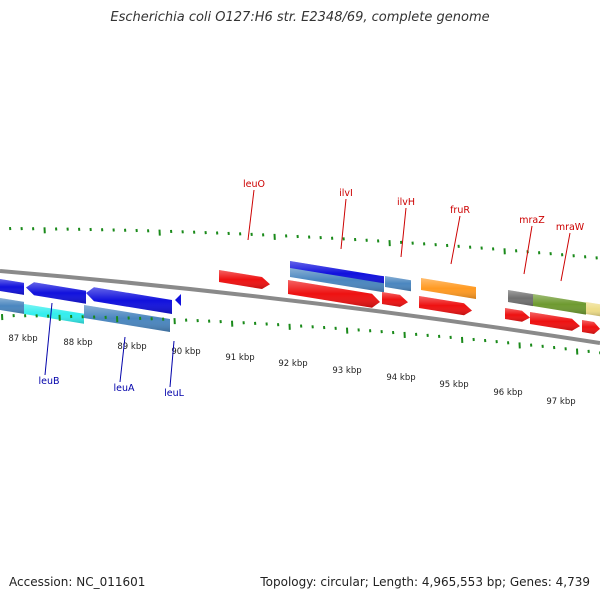 This screenshot has height=600, width=600. I want to click on tick-label: 94 kbp, so click(400, 378).